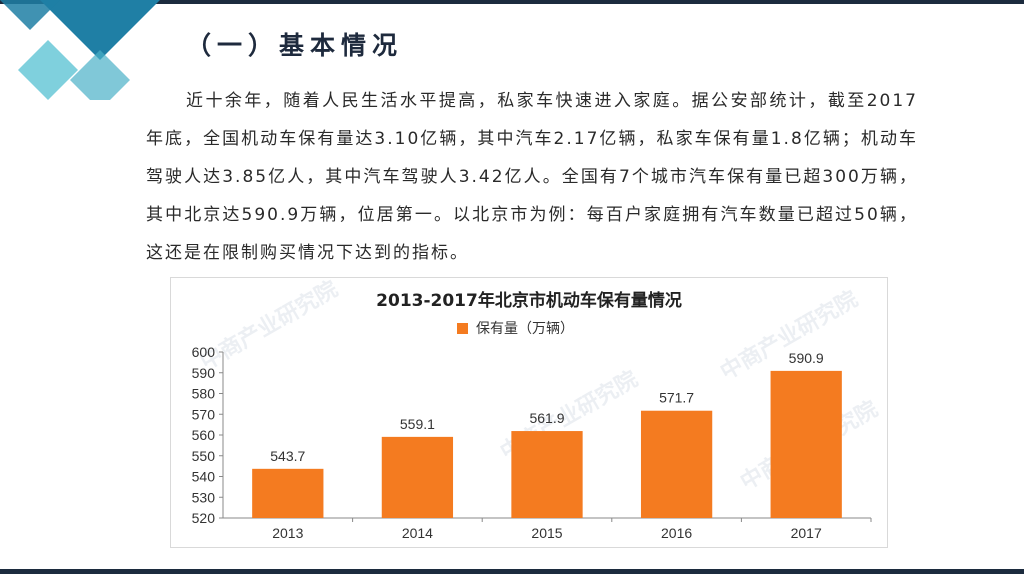  I want to click on chart-title: 2013-2017年北京市机动车保有量情况, so click(529, 301).